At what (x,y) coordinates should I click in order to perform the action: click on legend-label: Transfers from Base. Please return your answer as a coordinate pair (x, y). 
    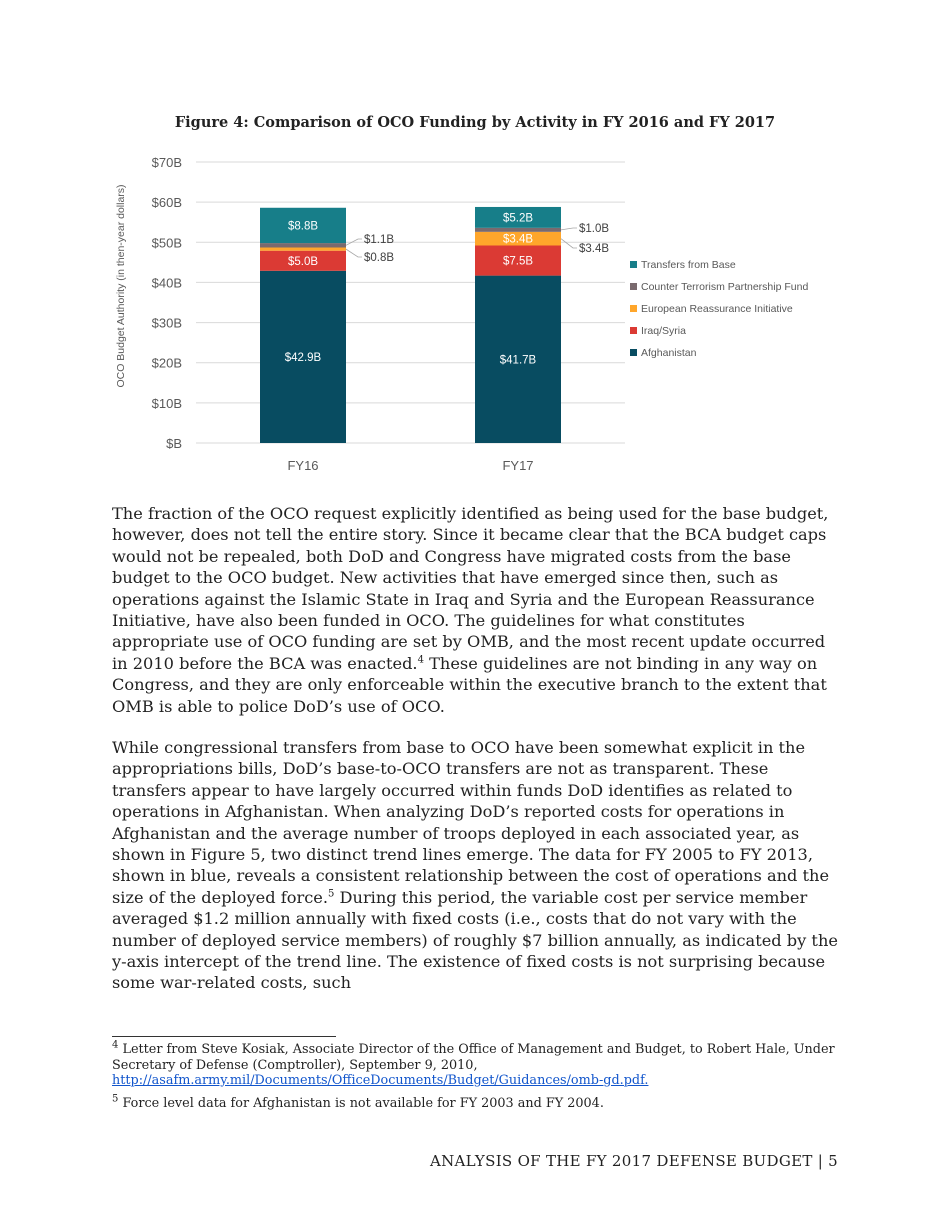
    Looking at the image, I should click on (688, 265).